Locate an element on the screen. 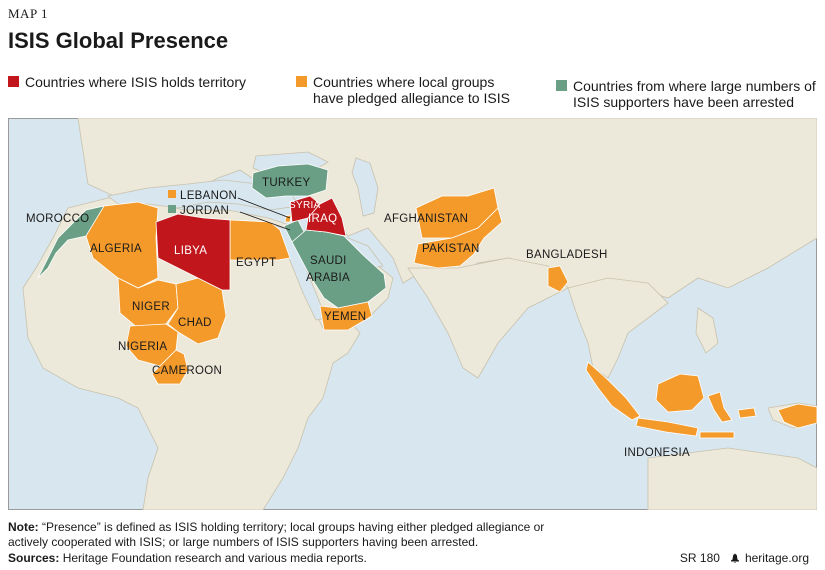 The width and height of the screenshot is (825, 570). legend-swatch-allegiance is located at coordinates (301, 81).